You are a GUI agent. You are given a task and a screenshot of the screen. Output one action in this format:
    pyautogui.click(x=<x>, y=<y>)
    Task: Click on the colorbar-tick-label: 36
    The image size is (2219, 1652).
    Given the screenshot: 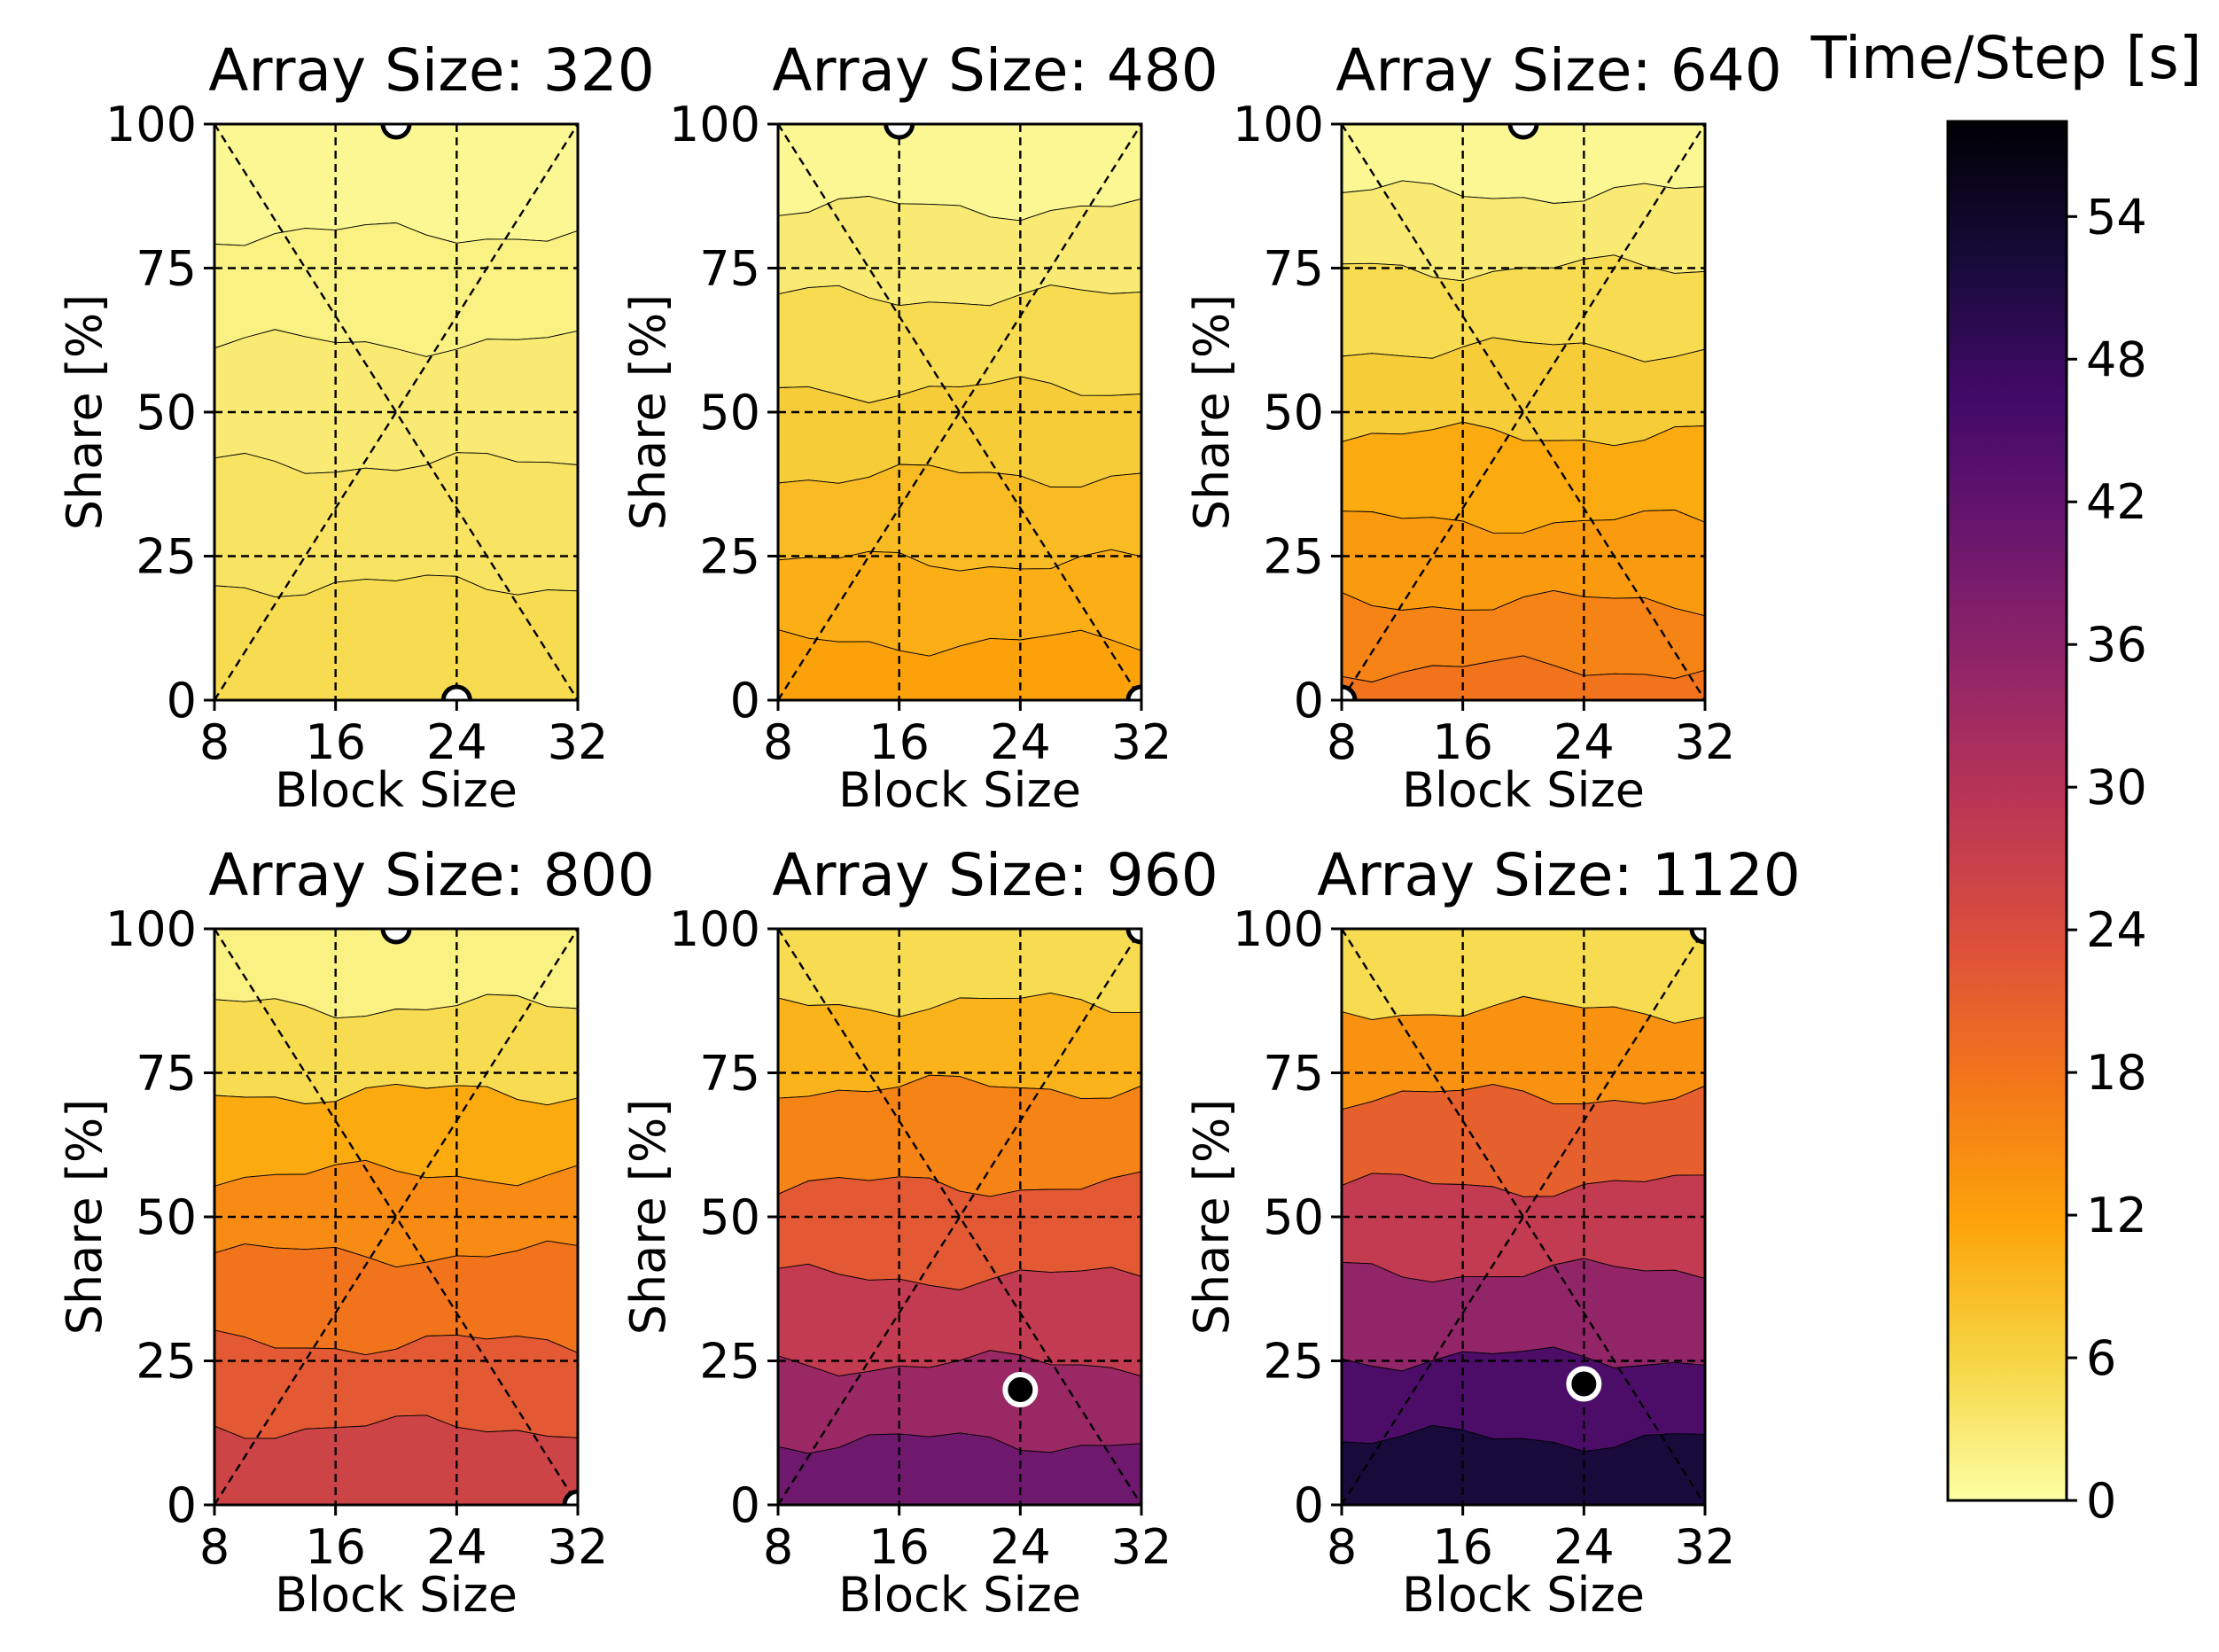 What is the action you would take?
    pyautogui.click(x=2116, y=645)
    